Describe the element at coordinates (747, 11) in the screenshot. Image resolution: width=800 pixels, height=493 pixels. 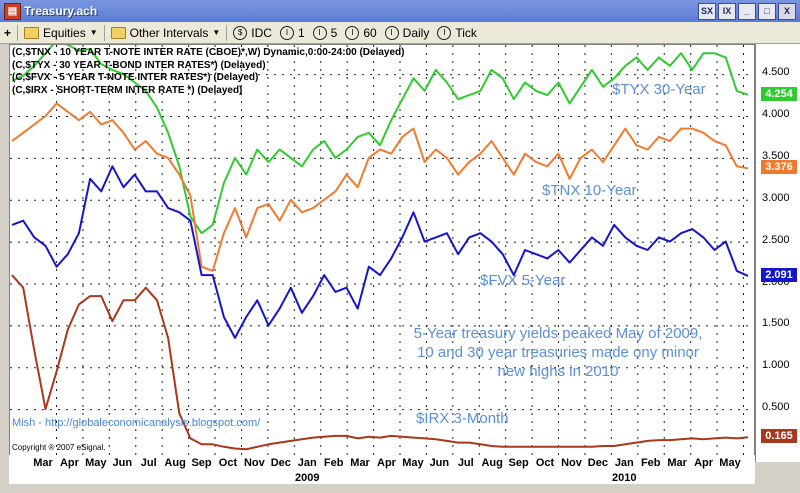
I see `minimize-button: _` at that location.